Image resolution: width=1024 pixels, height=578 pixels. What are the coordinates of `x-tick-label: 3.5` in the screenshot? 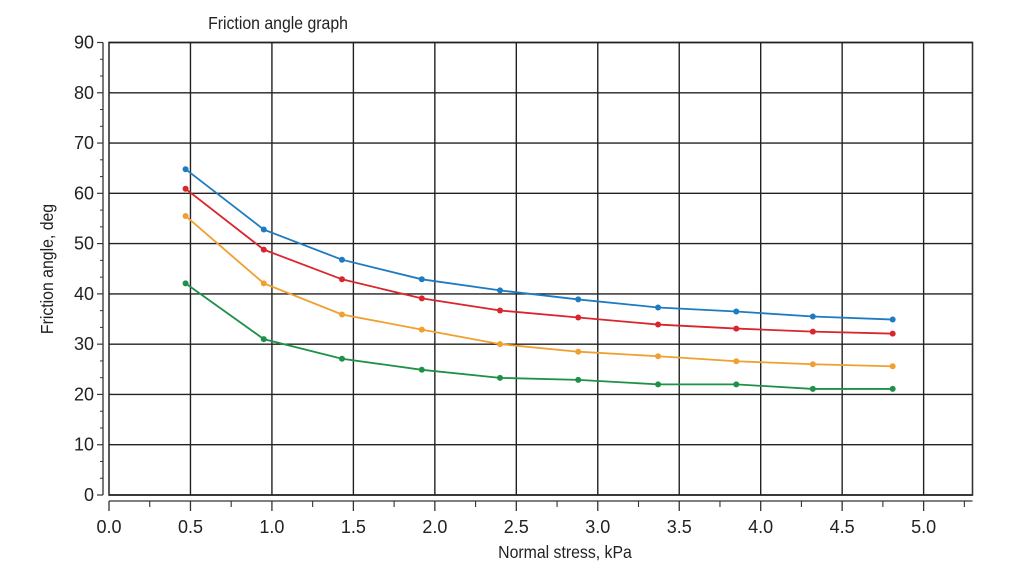 It's located at (679, 527).